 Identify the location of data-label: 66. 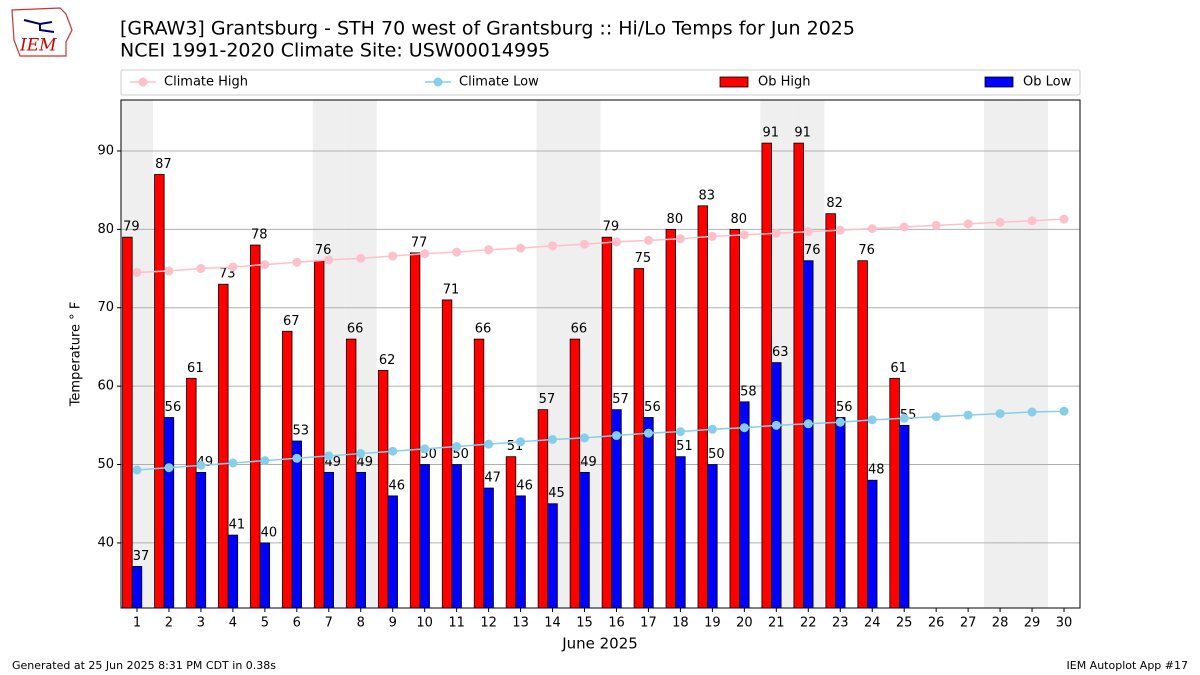
(355, 329).